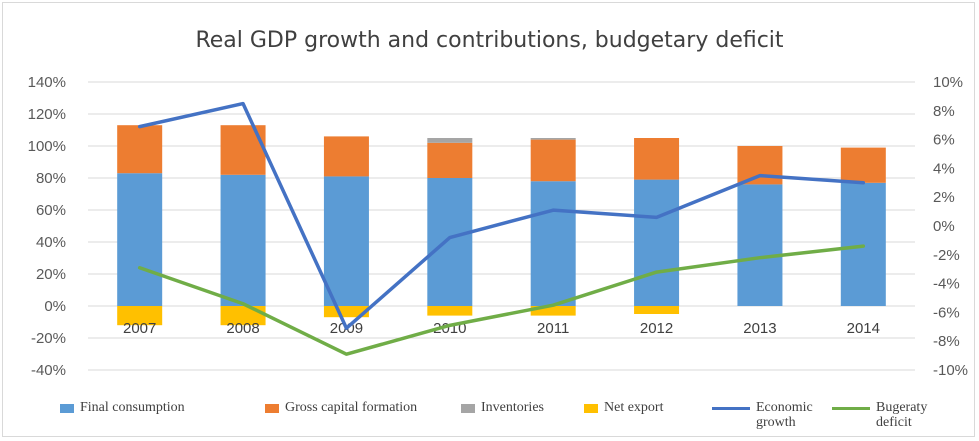  Describe the element at coordinates (759, 328) in the screenshot. I see `x-category-label: 2013` at that location.